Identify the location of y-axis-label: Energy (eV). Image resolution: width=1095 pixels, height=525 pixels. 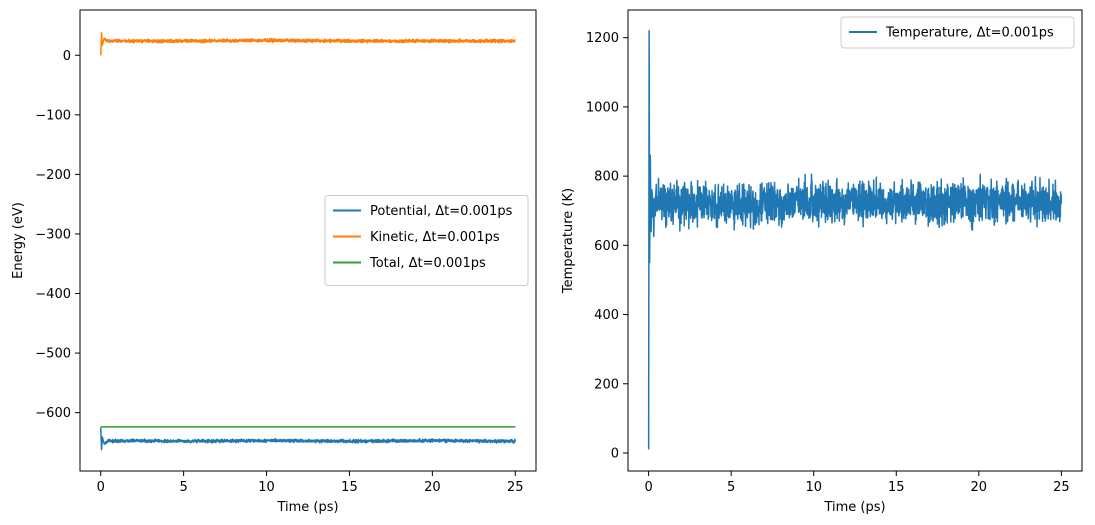
(18, 240).